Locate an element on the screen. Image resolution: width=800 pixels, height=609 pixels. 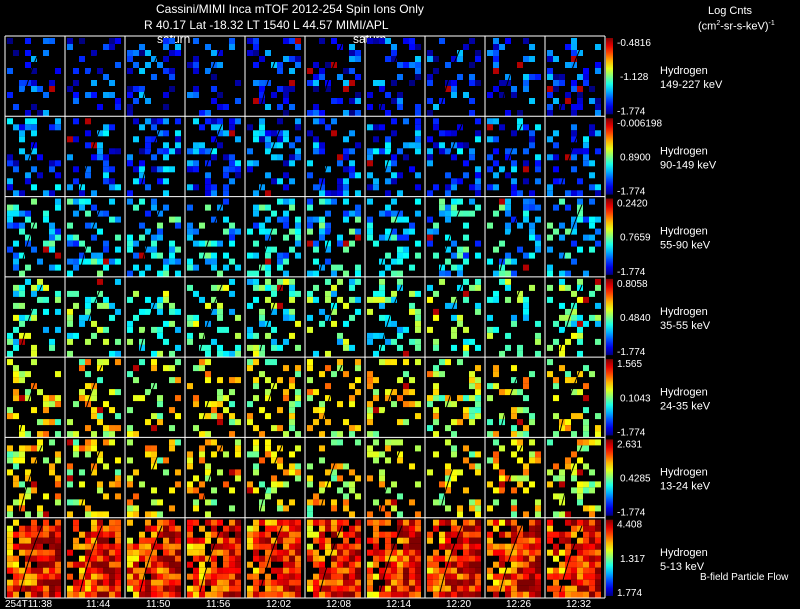
colorbar is located at coordinates (609, 236).